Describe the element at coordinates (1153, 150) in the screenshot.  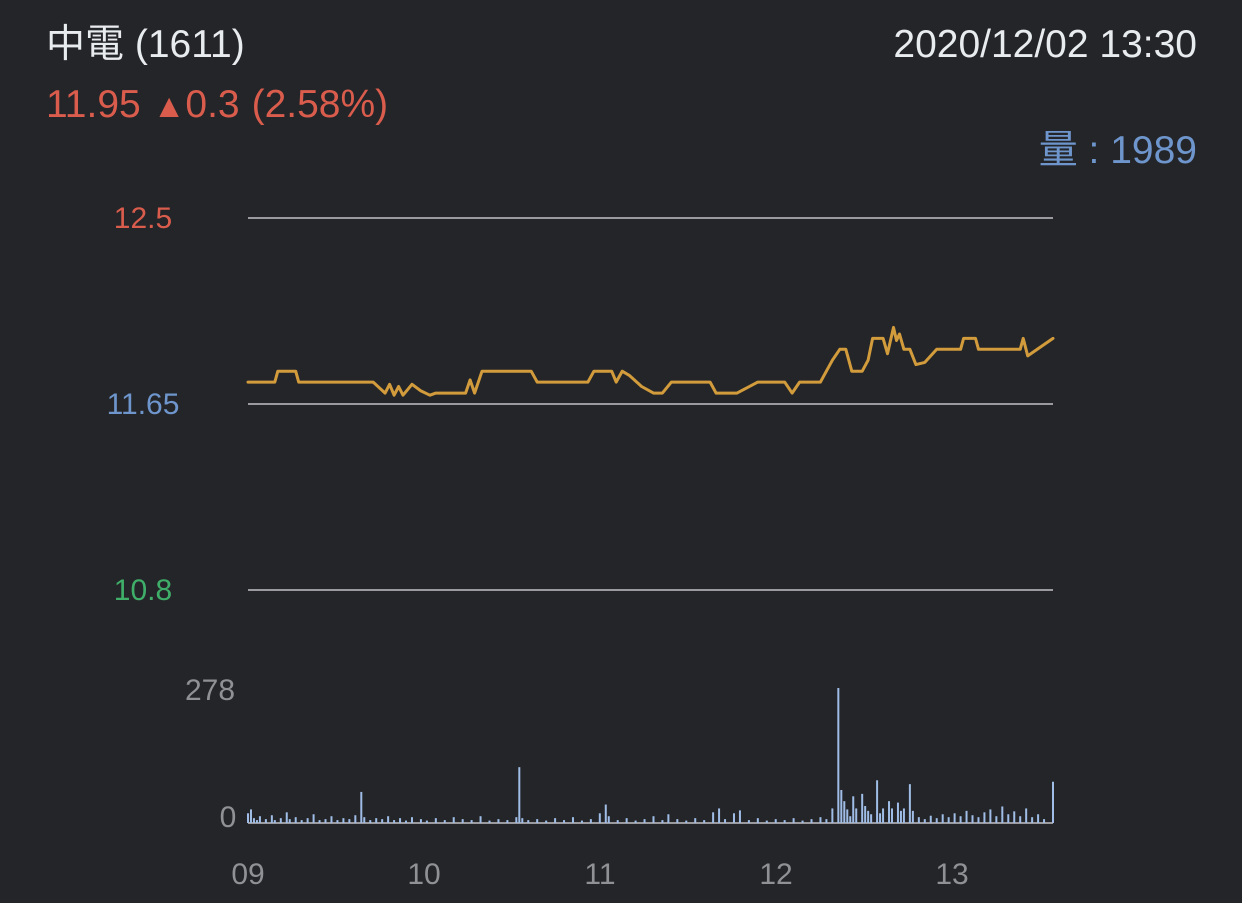
I see `volume-value: 1989` at that location.